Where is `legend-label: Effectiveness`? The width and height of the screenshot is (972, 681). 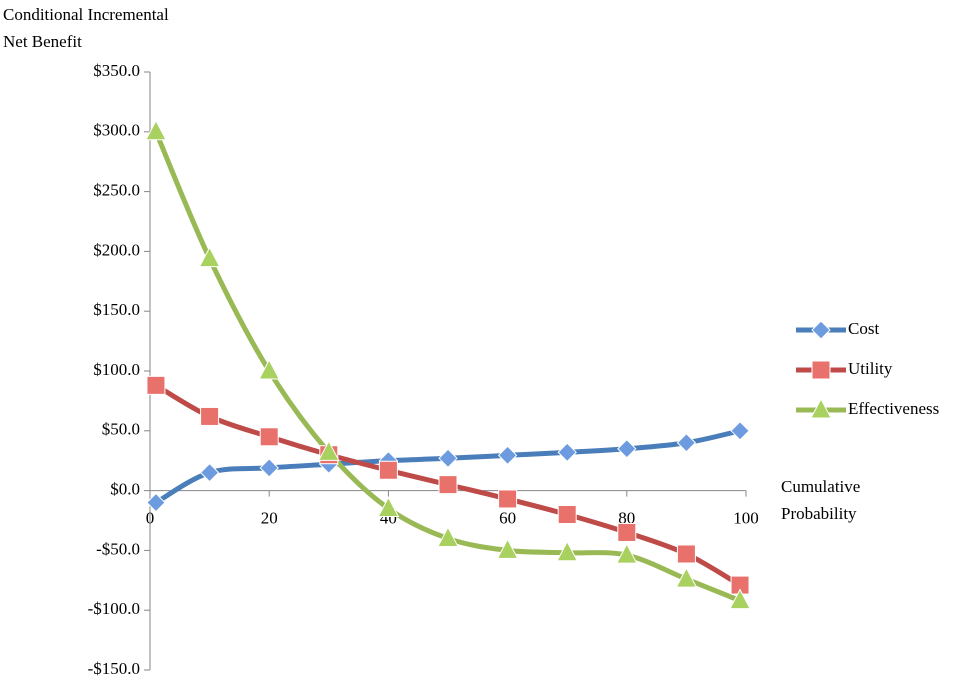 legend-label: Effectiveness is located at coordinates (893, 408).